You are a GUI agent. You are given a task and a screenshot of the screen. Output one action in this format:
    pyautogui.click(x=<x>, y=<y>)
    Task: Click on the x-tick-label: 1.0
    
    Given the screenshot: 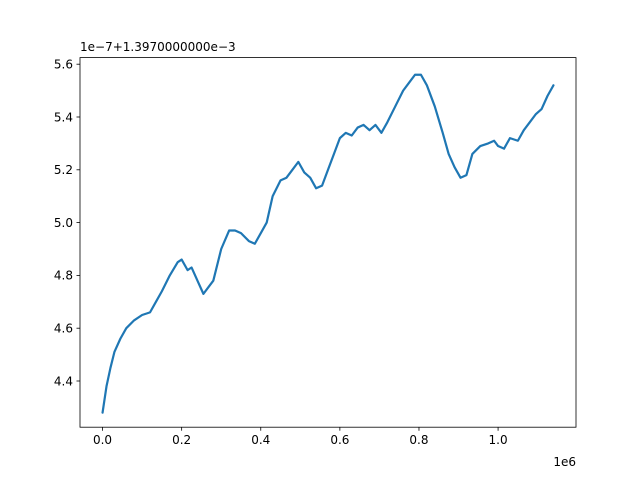 What is the action you would take?
    pyautogui.click(x=498, y=440)
    